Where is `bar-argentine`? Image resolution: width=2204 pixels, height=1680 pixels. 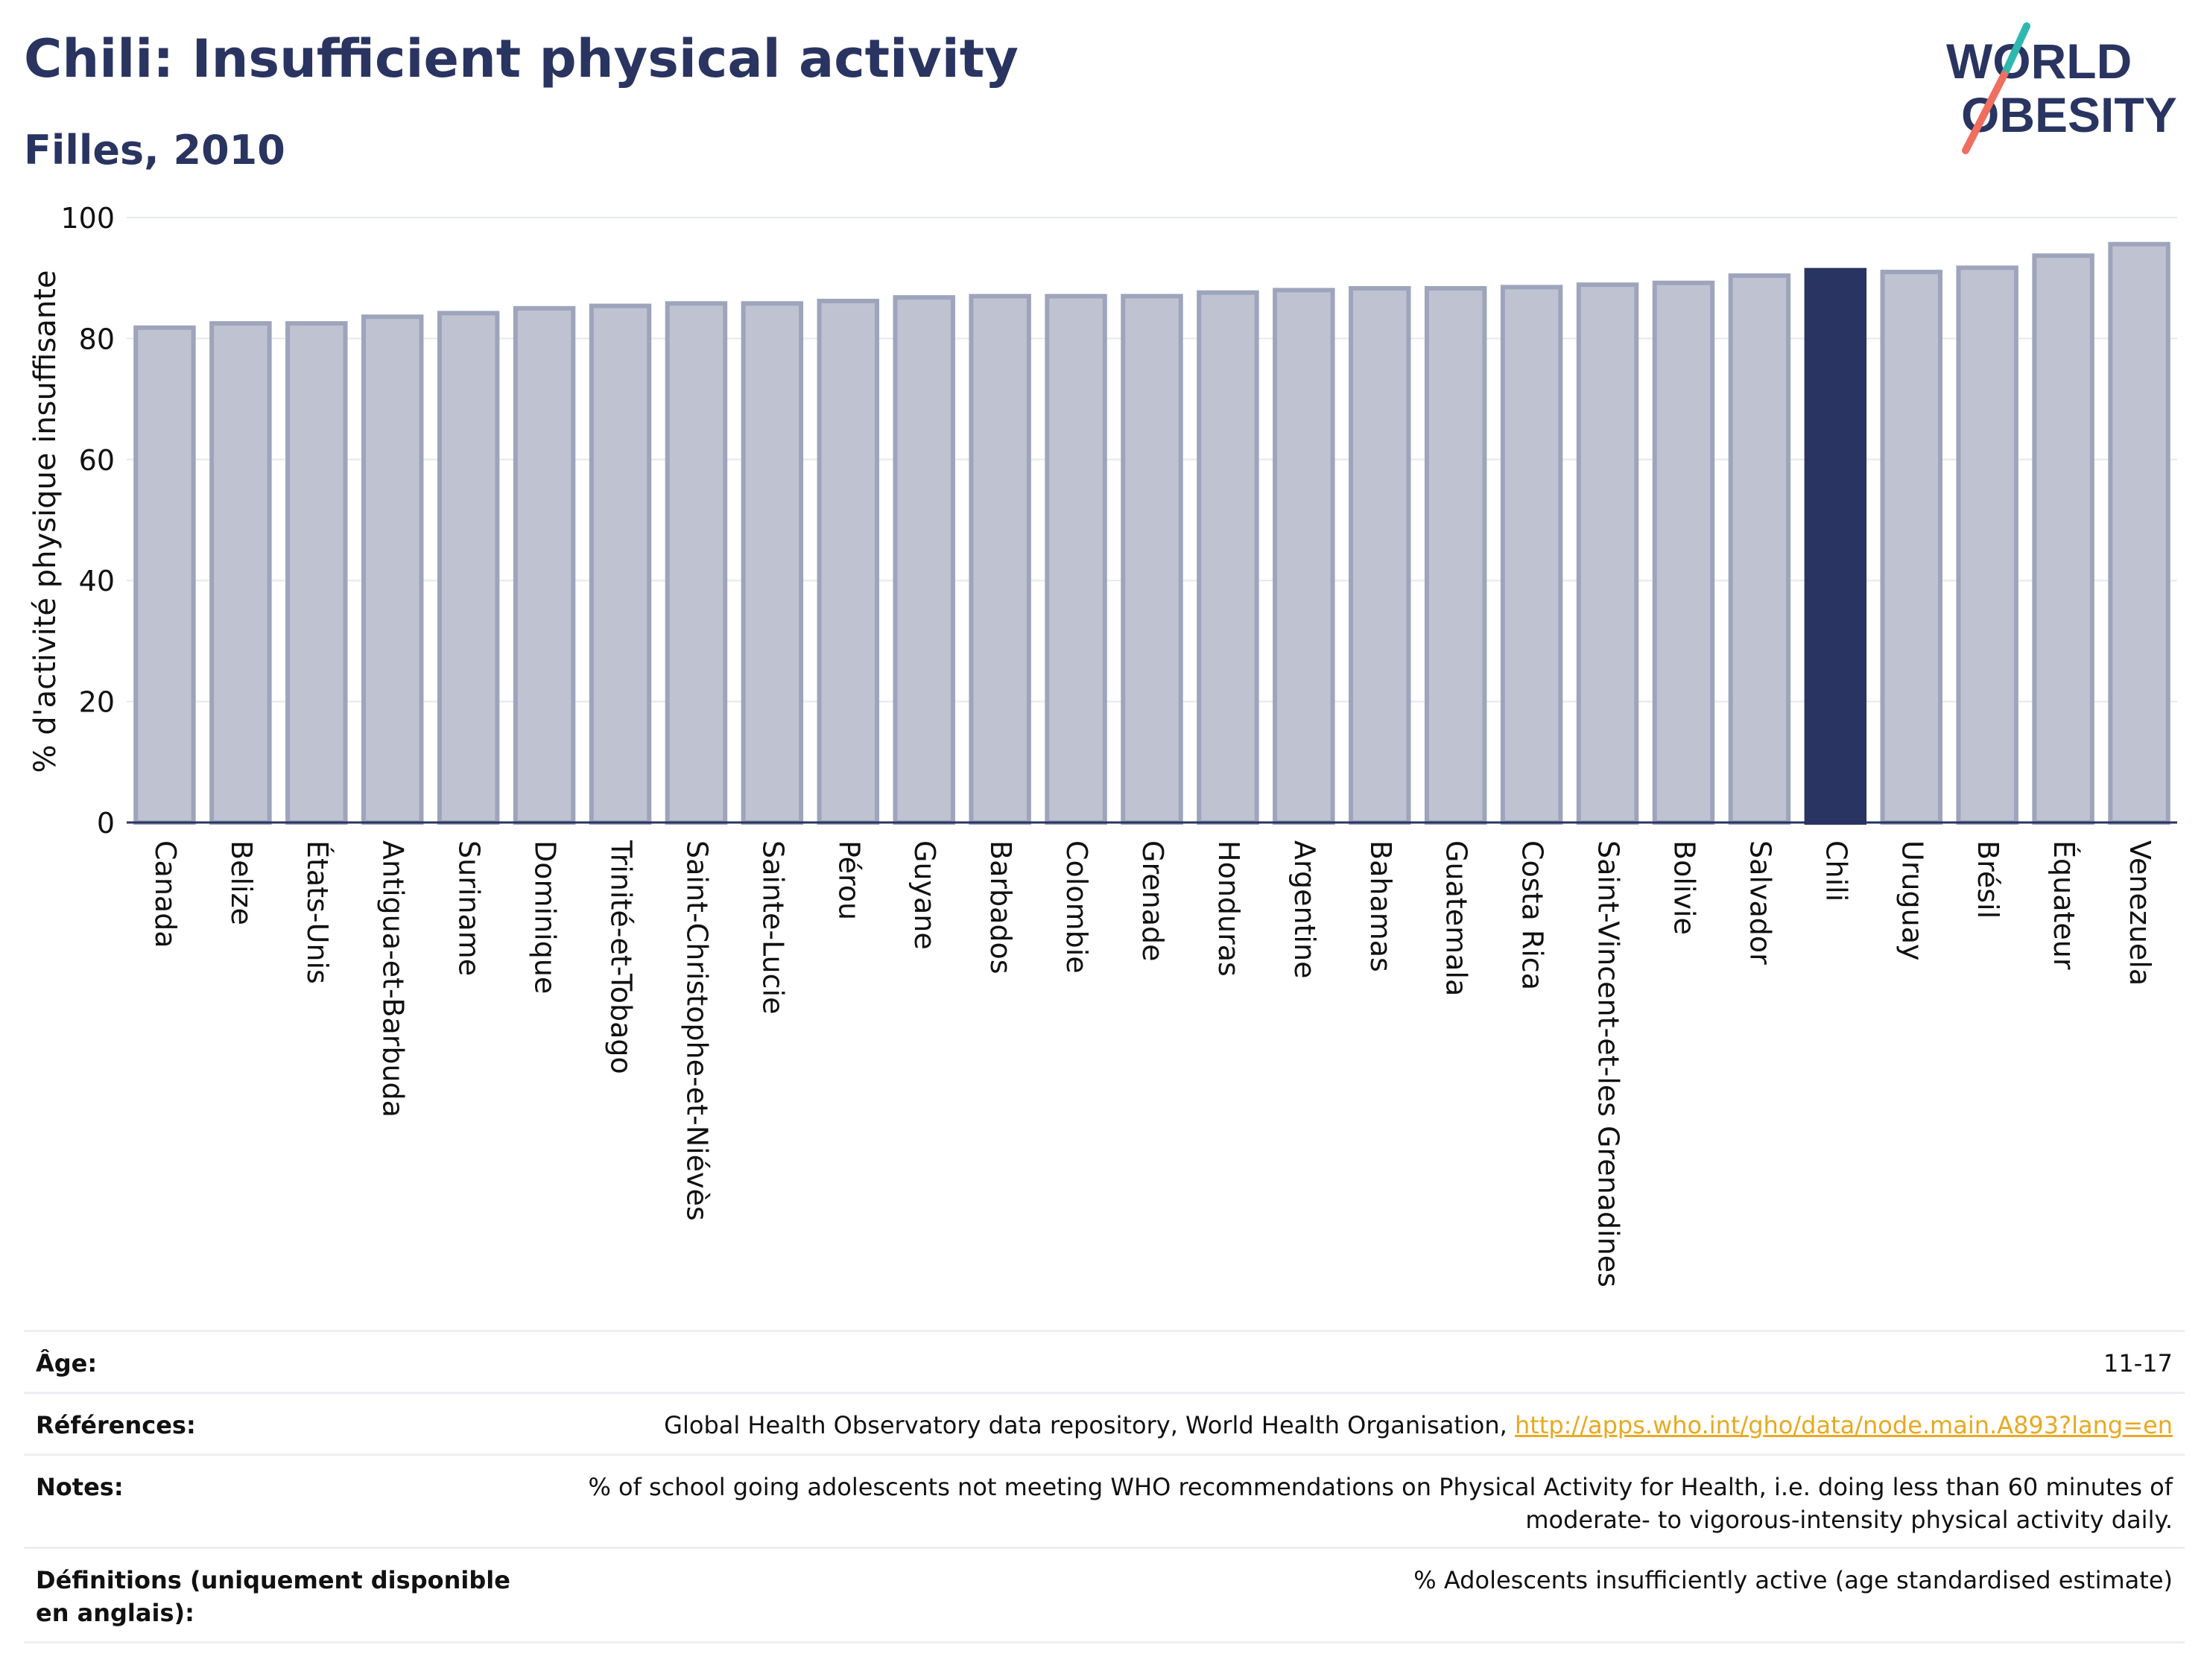 bar-argentine is located at coordinates (1304, 556).